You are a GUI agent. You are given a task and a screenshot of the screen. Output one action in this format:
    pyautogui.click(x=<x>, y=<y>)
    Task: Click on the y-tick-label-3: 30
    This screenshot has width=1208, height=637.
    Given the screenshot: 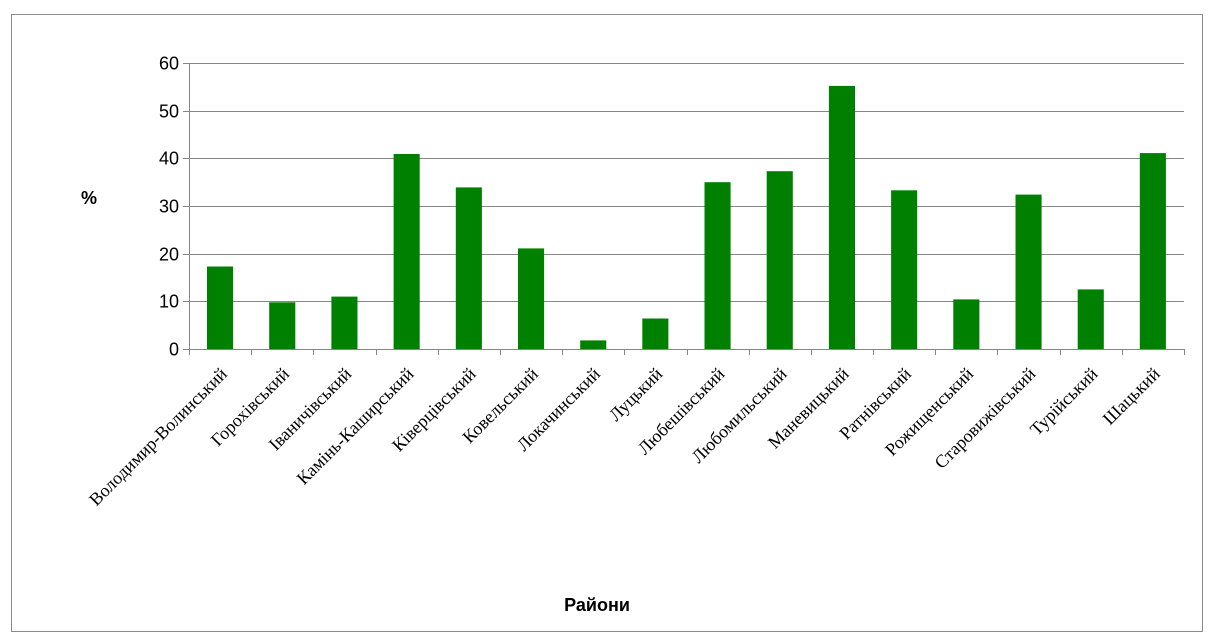 What is the action you would take?
    pyautogui.click(x=169, y=207)
    